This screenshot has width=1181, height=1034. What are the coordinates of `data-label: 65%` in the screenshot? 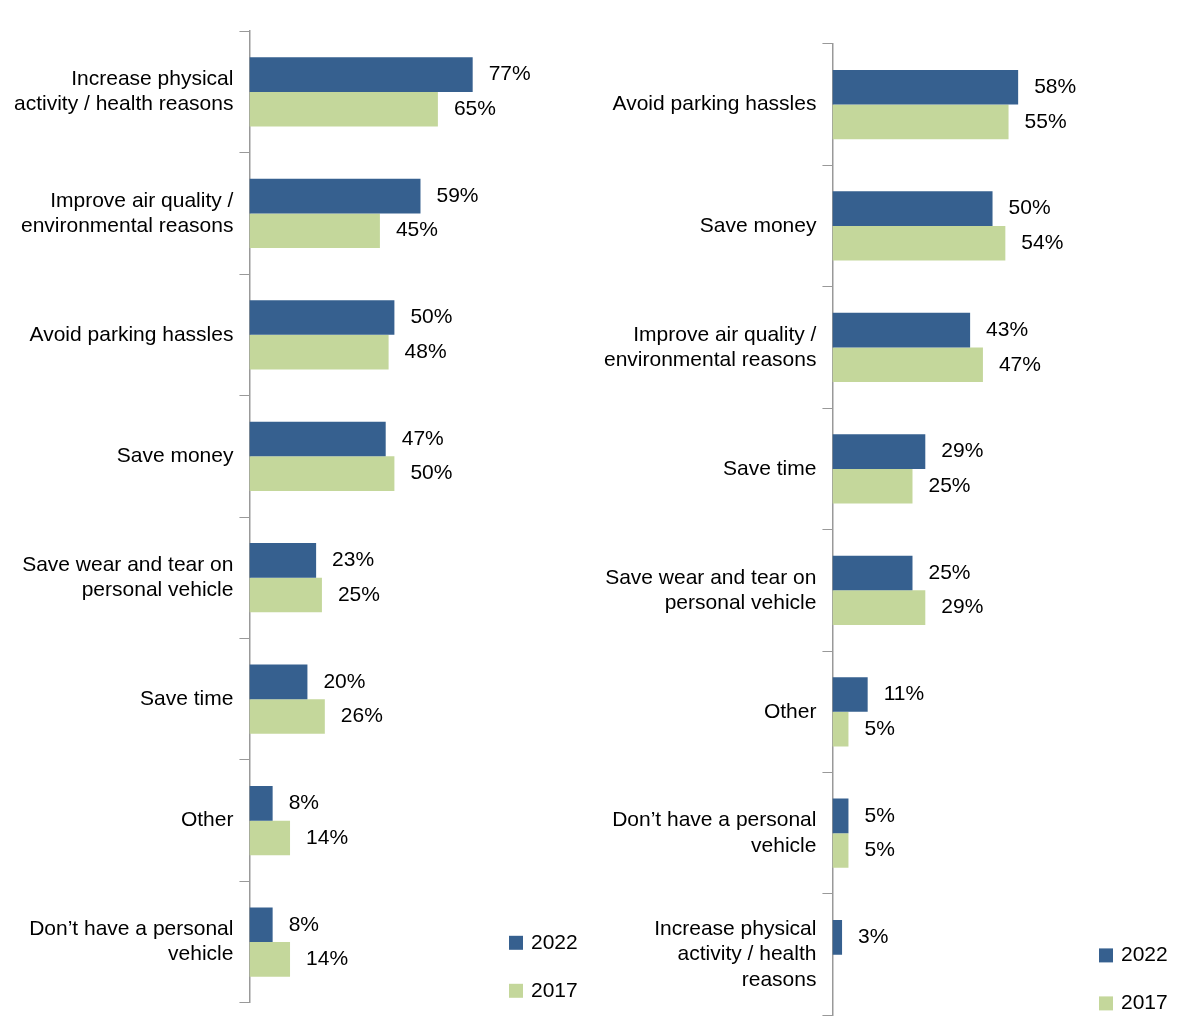 It's located at (474, 108).